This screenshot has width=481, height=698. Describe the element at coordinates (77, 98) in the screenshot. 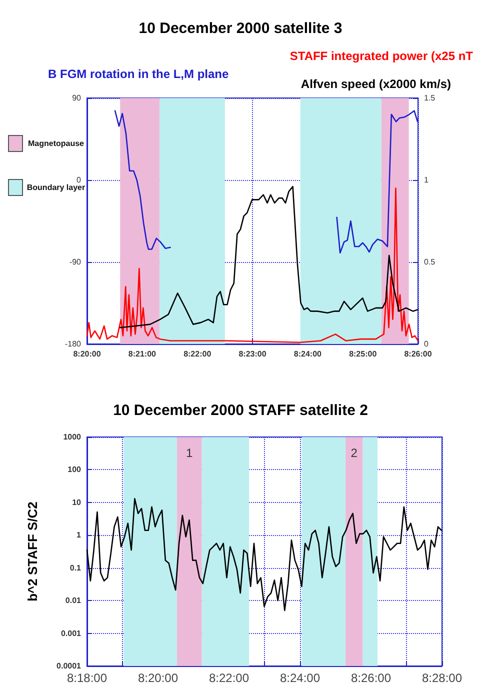

I see `y-tick-label: 90` at that location.